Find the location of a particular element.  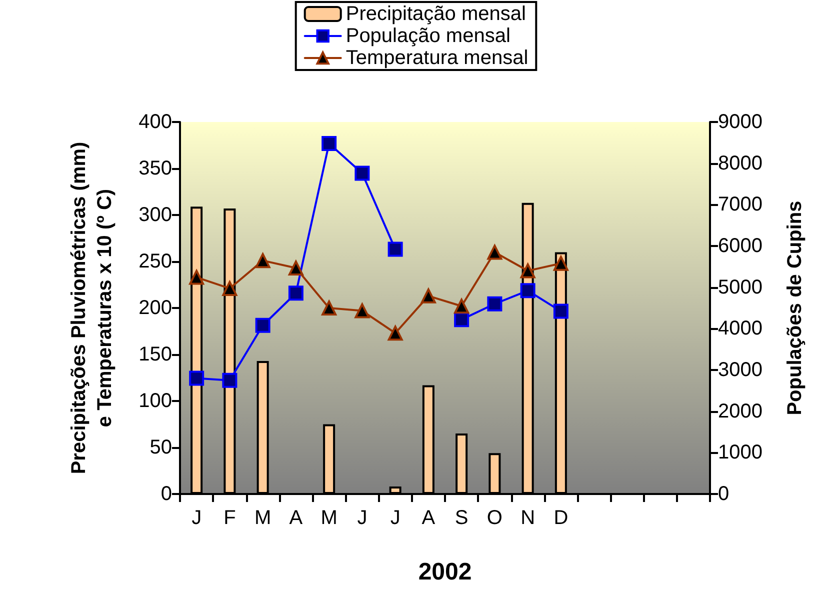

legend-label: Temperatura mensal is located at coordinates (437, 58).